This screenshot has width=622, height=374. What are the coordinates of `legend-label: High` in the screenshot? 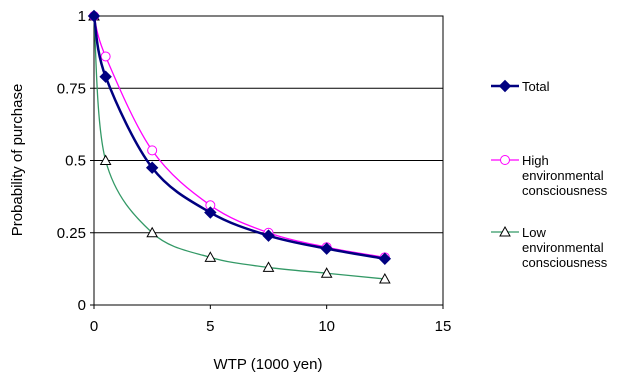 It's located at (535, 160).